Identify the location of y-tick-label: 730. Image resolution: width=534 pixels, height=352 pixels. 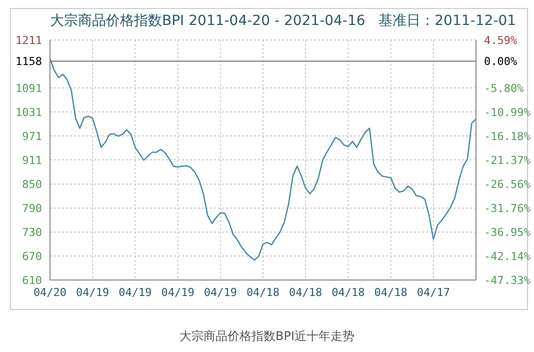
(32, 233).